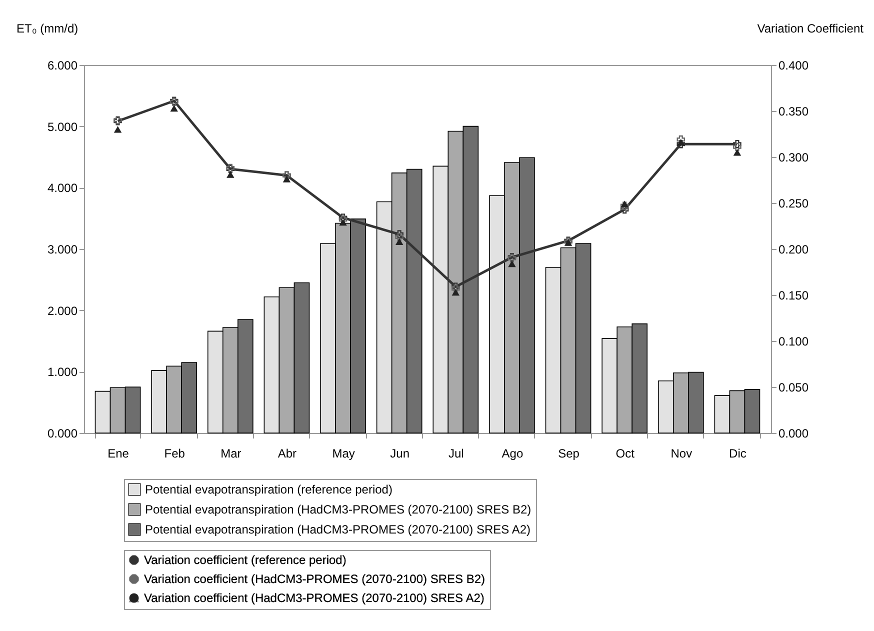 The image size is (874, 631). Describe the element at coordinates (47, 29) in the screenshot. I see `y-axis-title: ET₀ (mm/d)` at that location.